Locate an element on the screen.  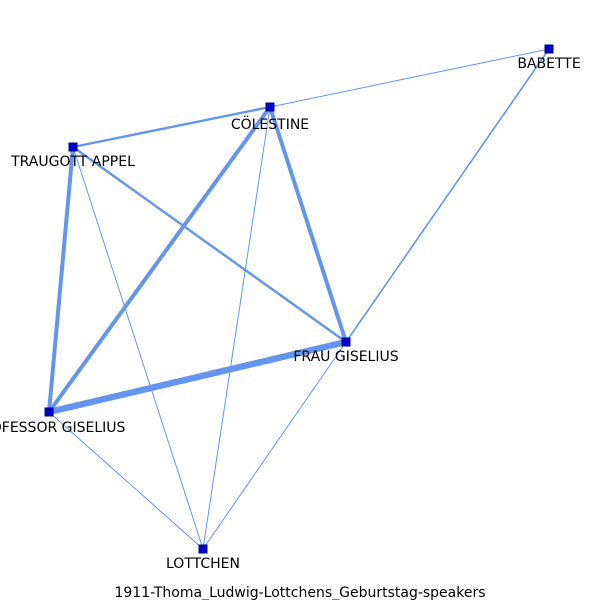
edge-frau-lottchen is located at coordinates (274, 445).